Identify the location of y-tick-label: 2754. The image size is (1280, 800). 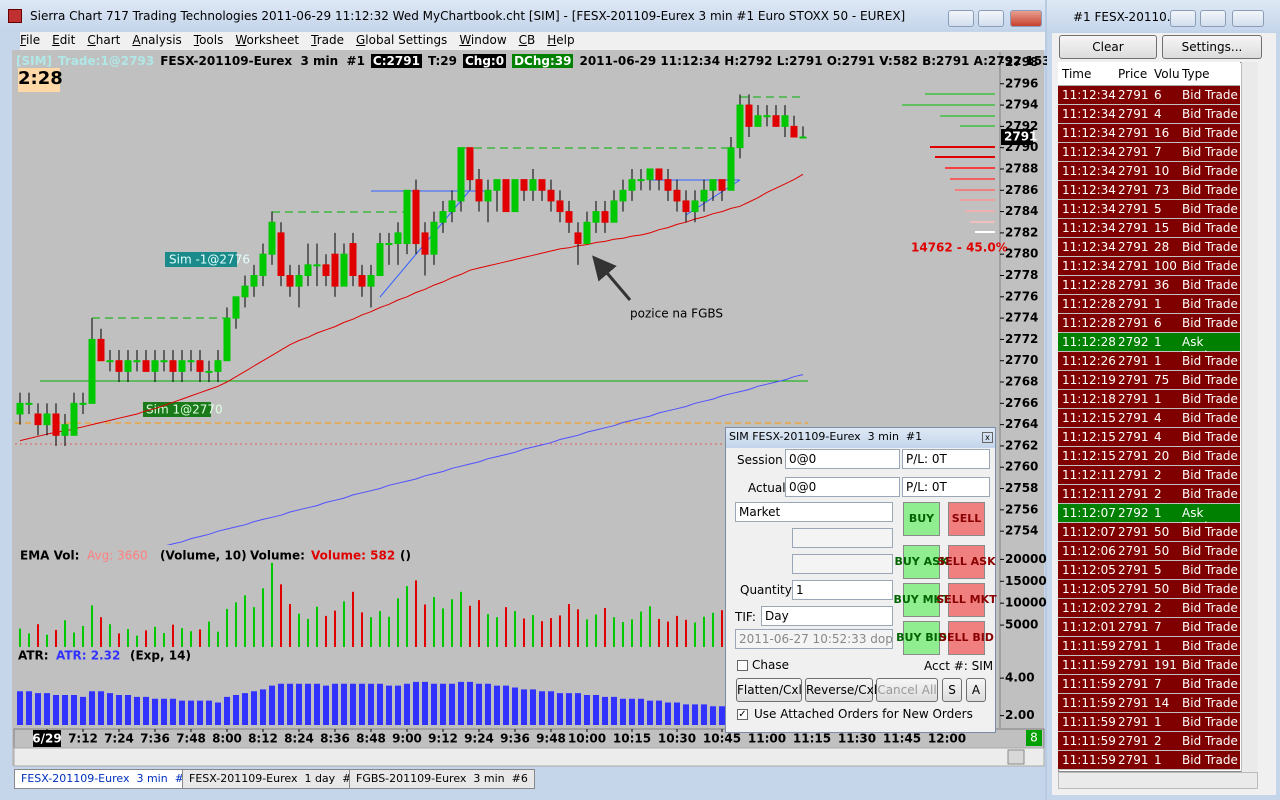
(1021, 531).